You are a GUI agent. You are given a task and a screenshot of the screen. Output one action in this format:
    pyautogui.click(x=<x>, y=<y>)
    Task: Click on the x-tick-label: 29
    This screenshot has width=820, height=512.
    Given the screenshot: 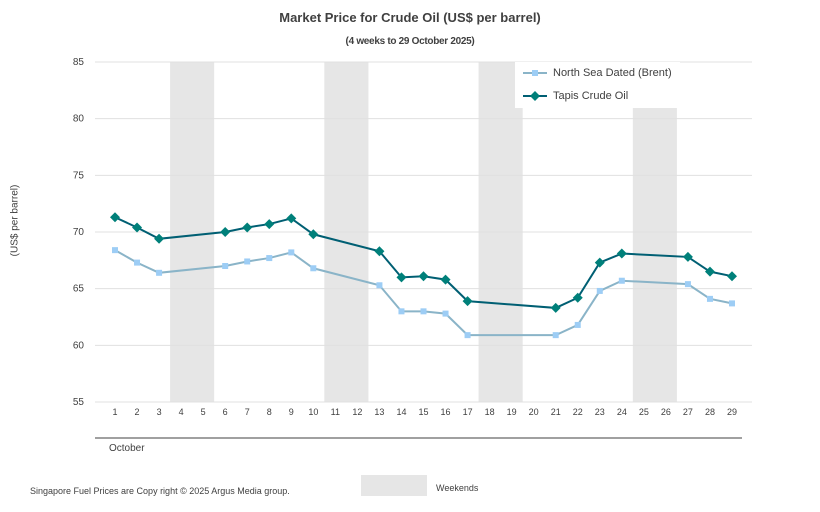 What is the action you would take?
    pyautogui.click(x=732, y=412)
    